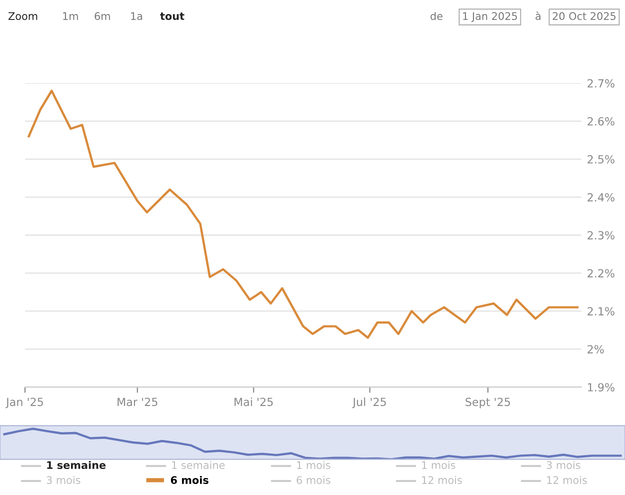  I want to click on y-tick-label: 2.3%, so click(601, 235).